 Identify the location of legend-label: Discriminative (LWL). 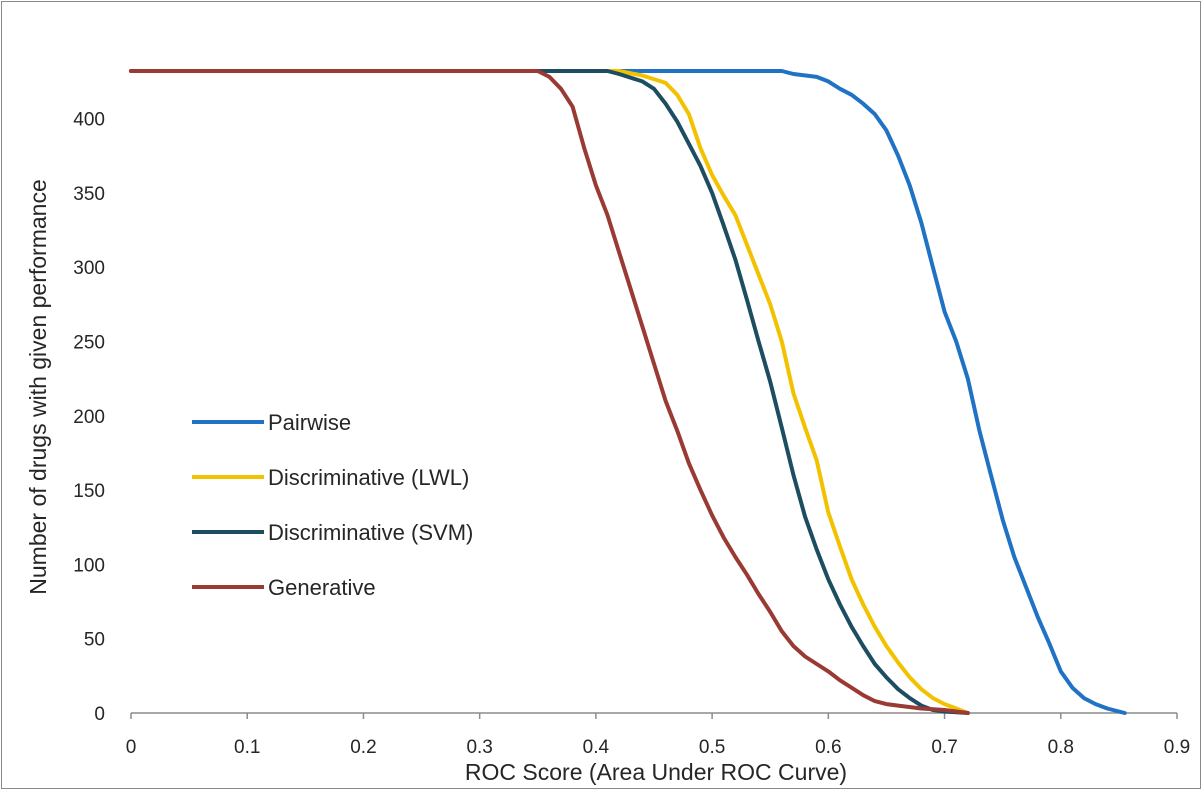
(368, 477).